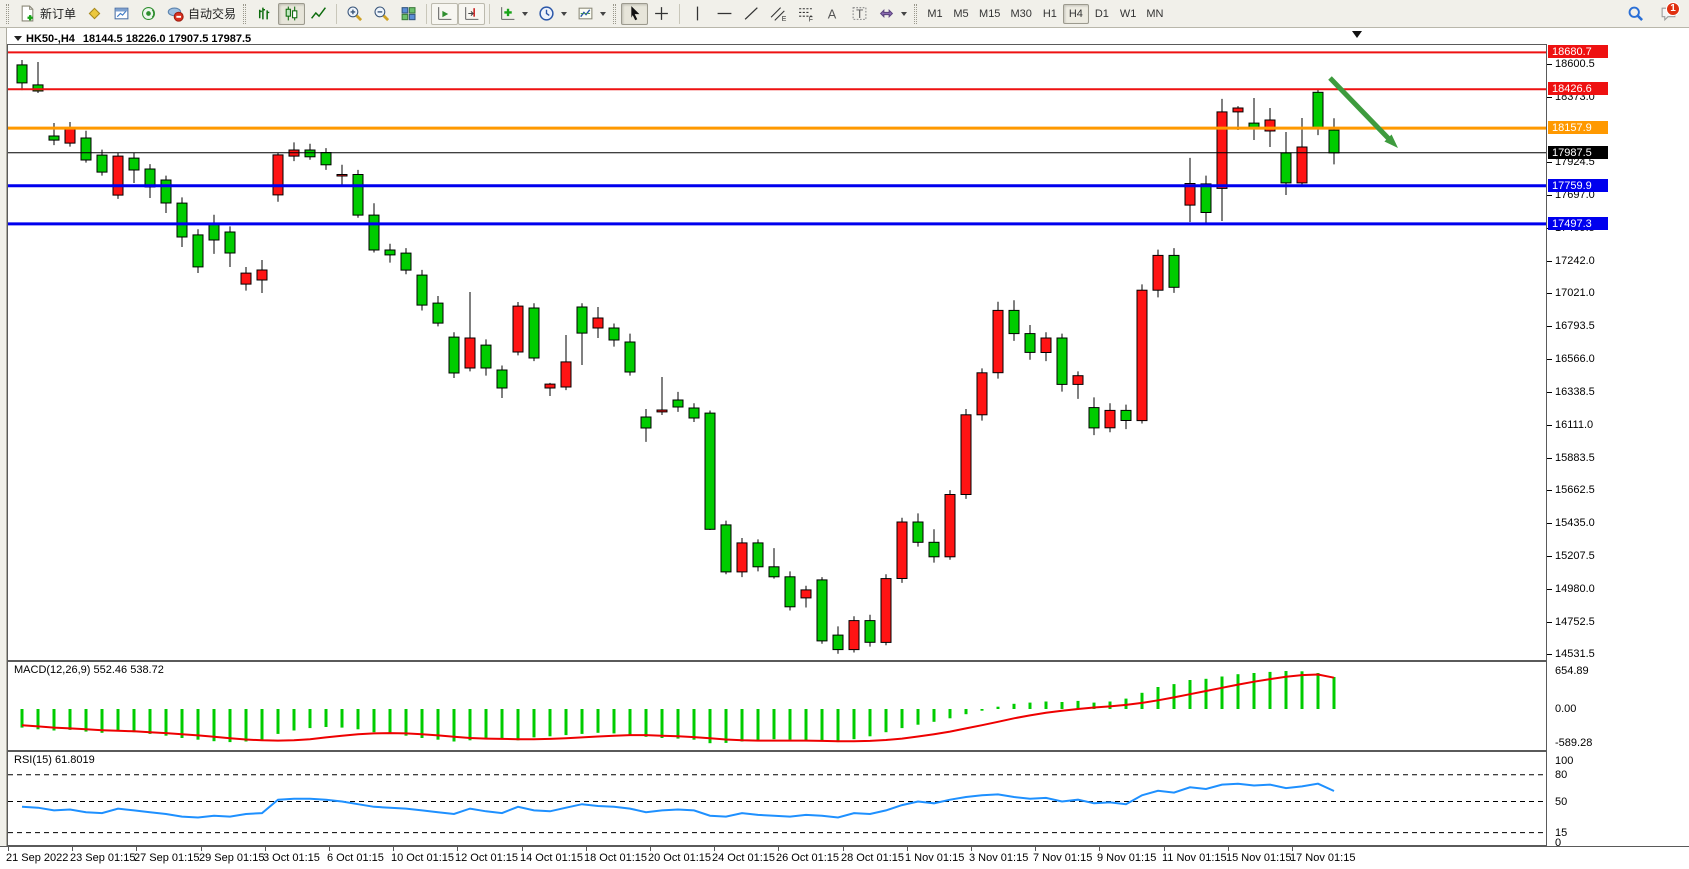  I want to click on zoom-in-button, so click(354, 14).